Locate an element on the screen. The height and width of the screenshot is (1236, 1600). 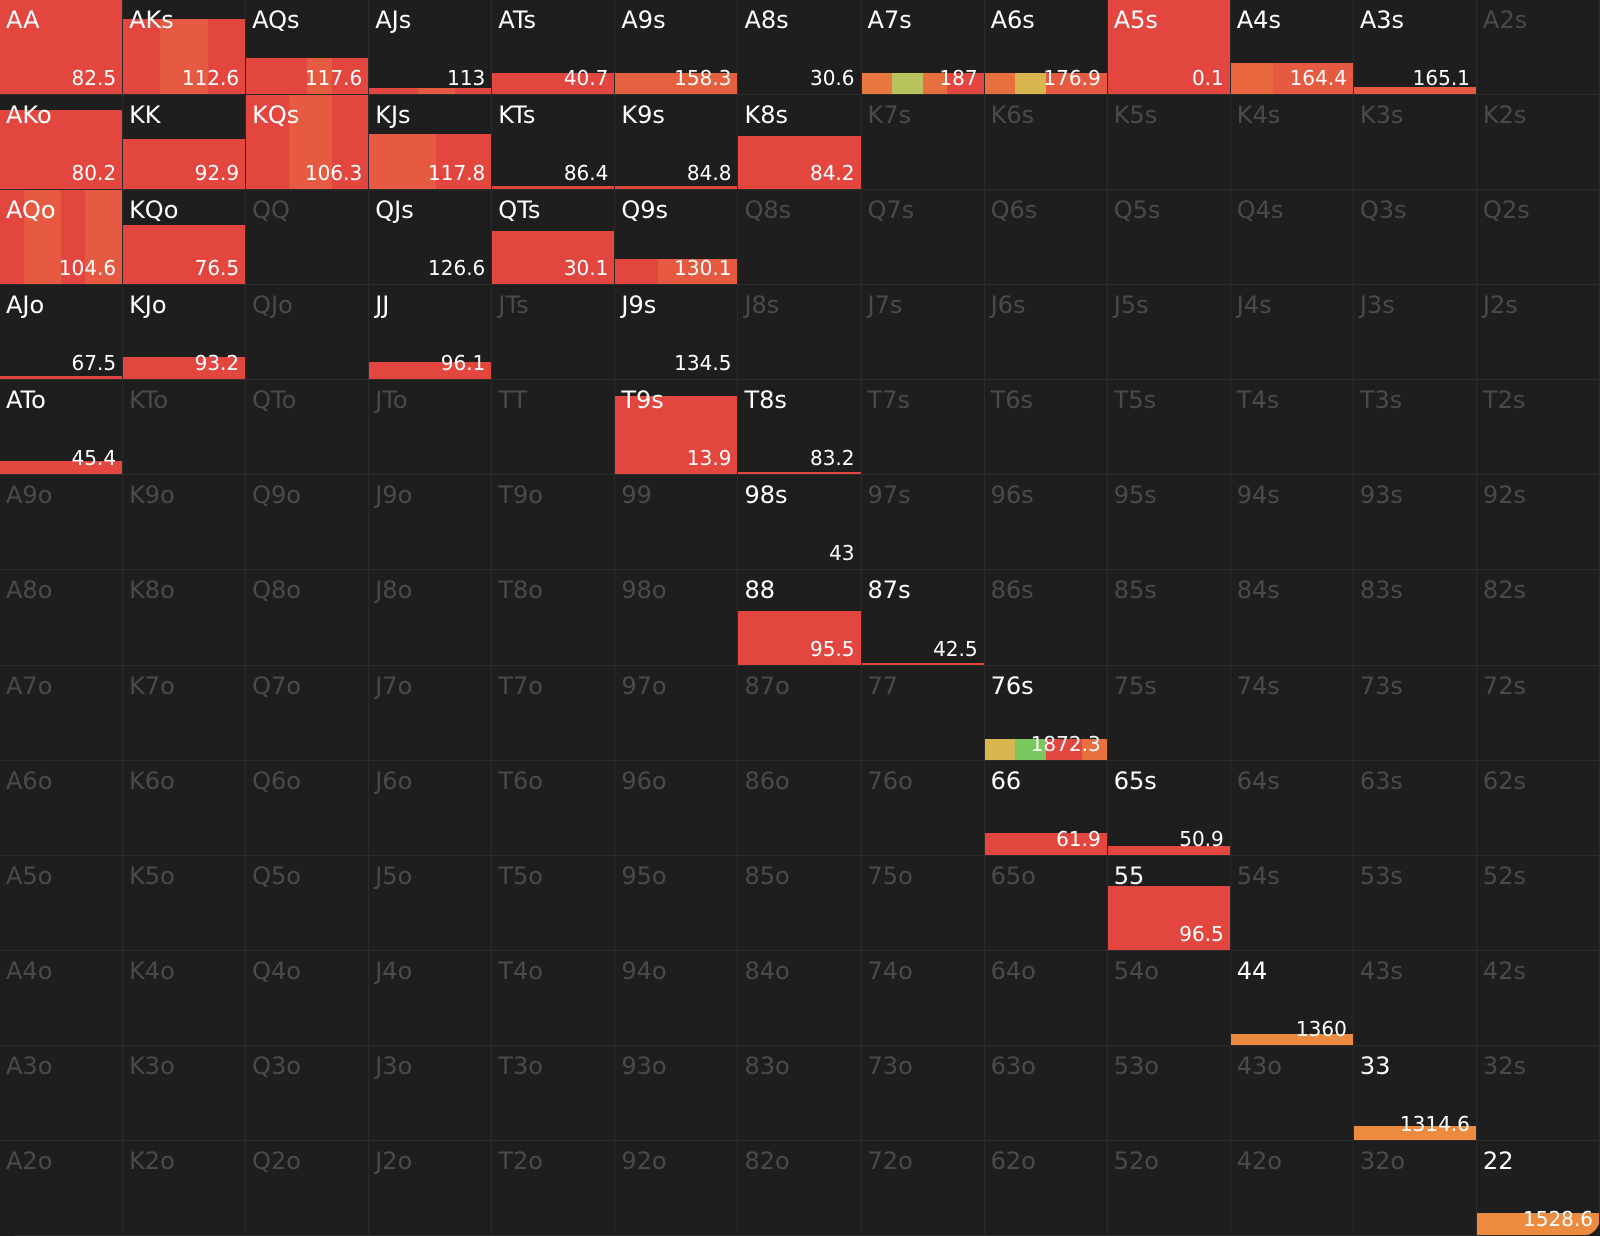
hand-cell: 84s is located at coordinates (1292, 618).